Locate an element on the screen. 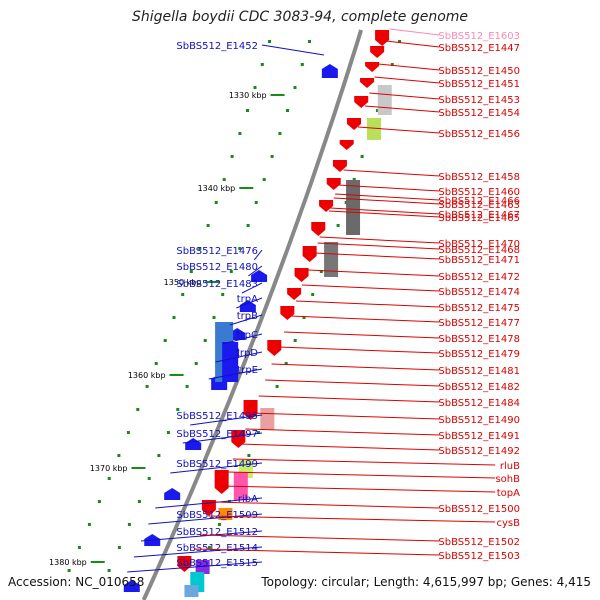  right-gene-label: SbBS512_E1474 is located at coordinates (479, 292).